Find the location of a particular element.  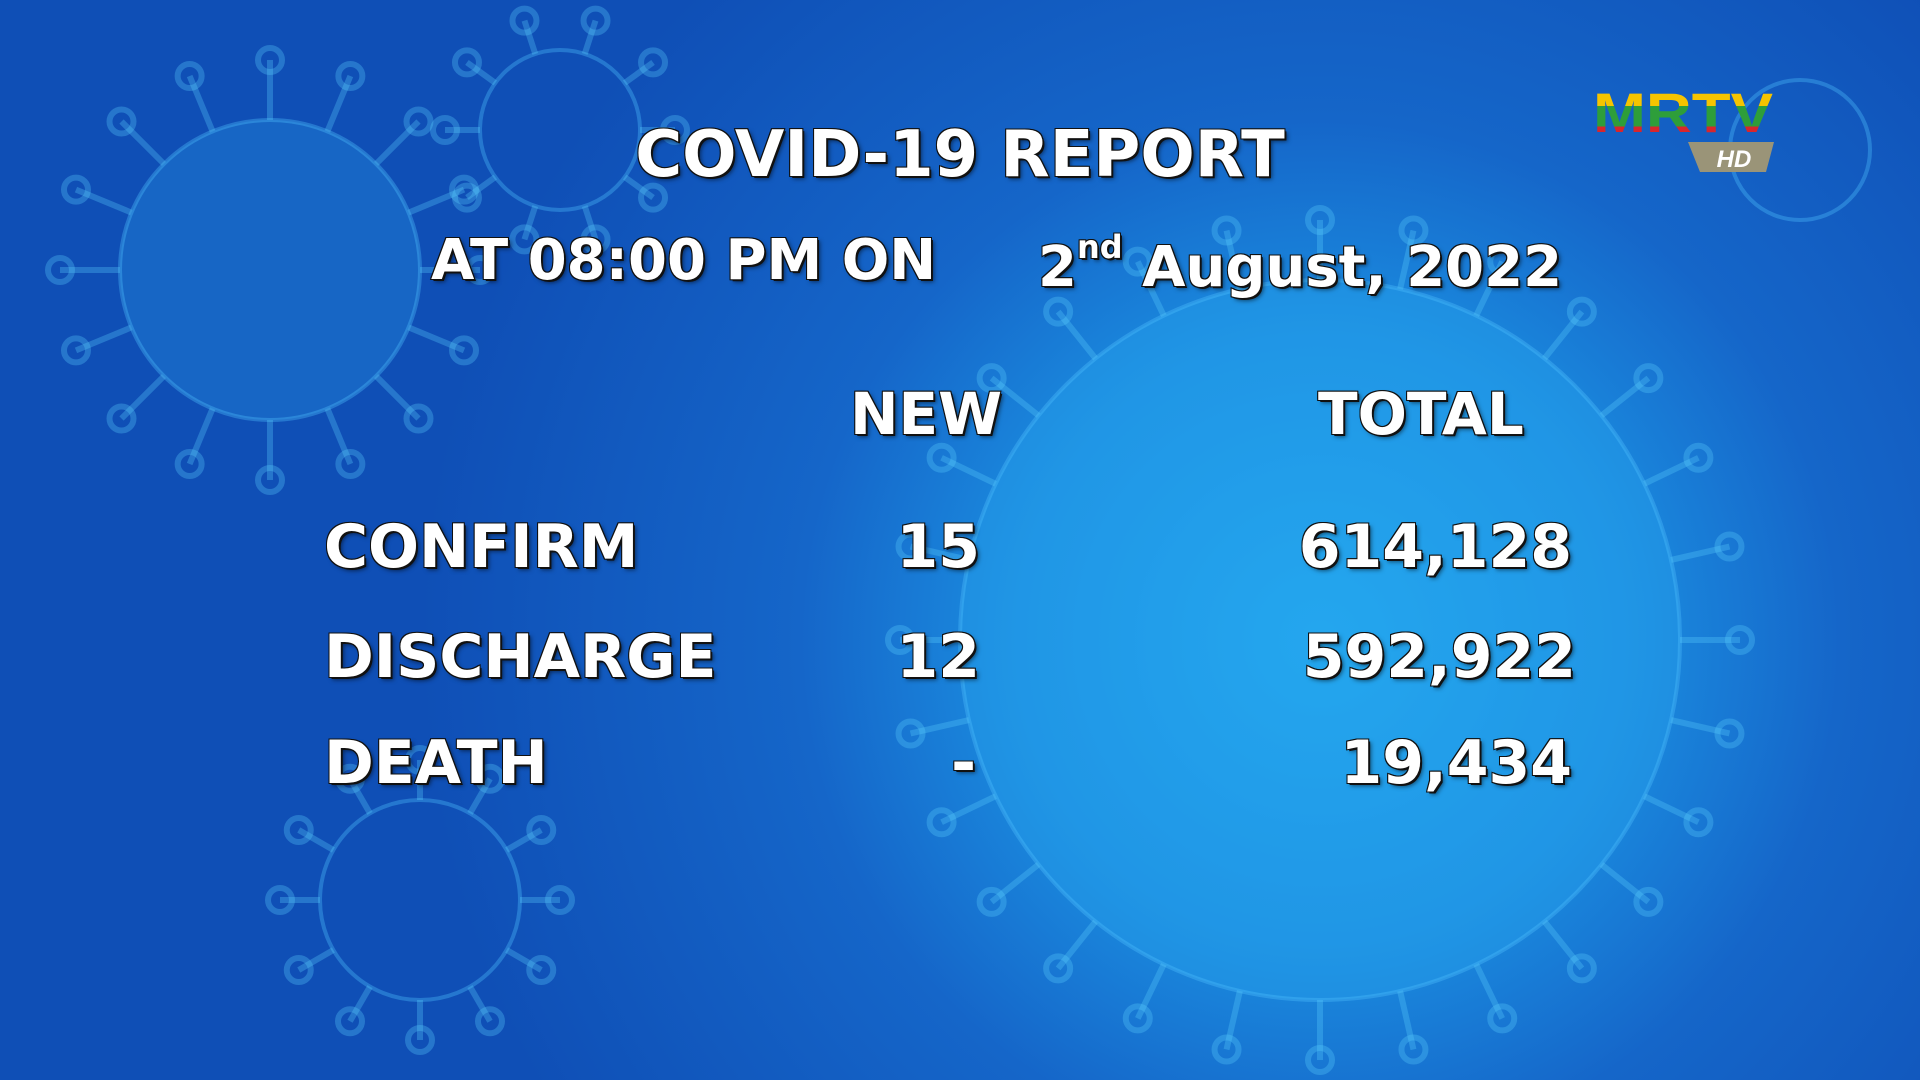

row-total-confirm: 614,128 is located at coordinates (1435, 547).